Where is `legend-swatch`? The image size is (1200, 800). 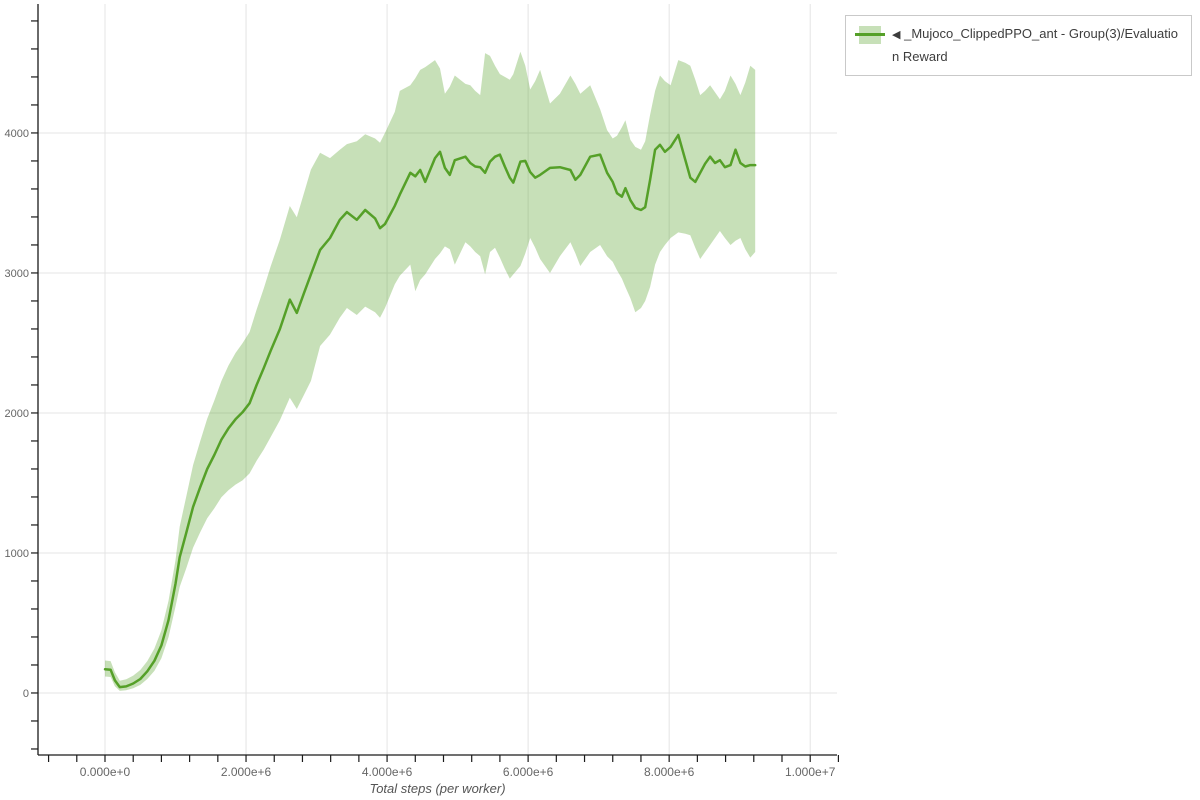 legend-swatch is located at coordinates (870, 35).